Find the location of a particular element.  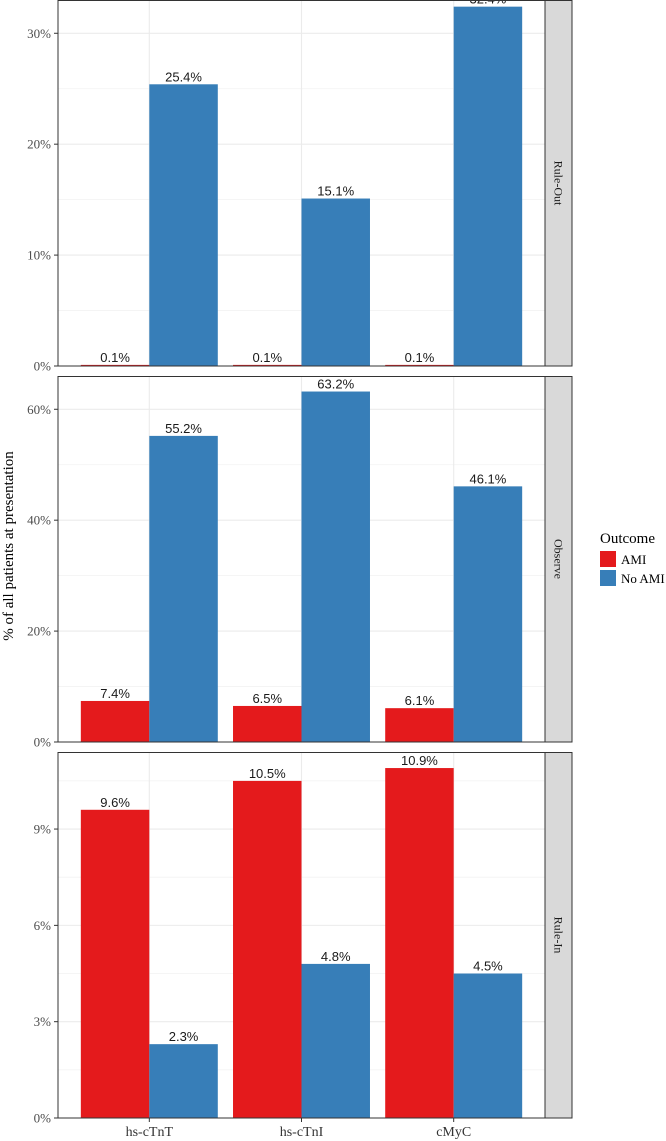

legend-swatch-no-ami is located at coordinates (608, 578).